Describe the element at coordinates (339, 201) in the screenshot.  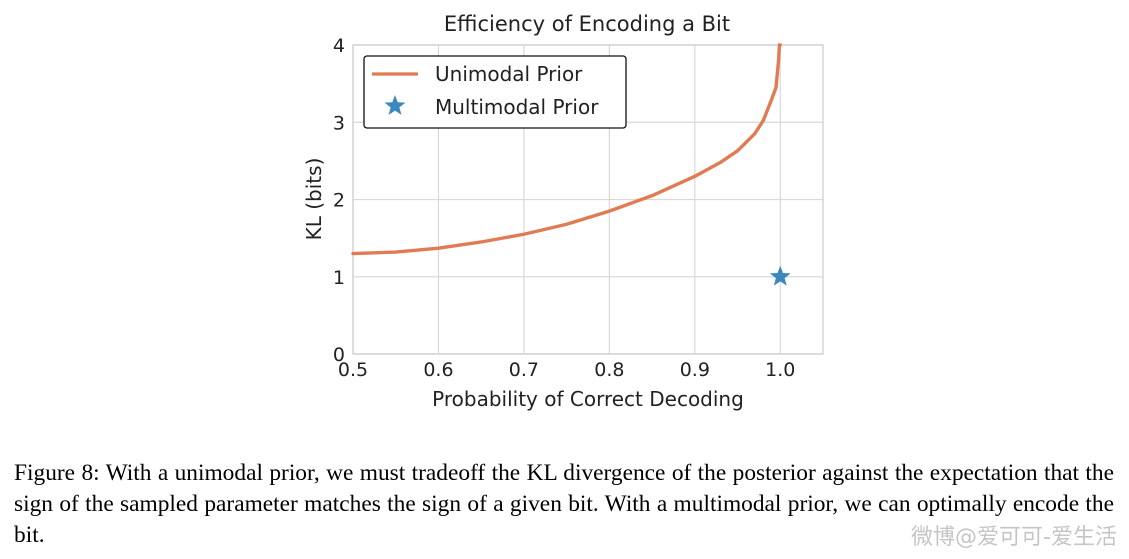
I see `y-tick-label: 2` at that location.